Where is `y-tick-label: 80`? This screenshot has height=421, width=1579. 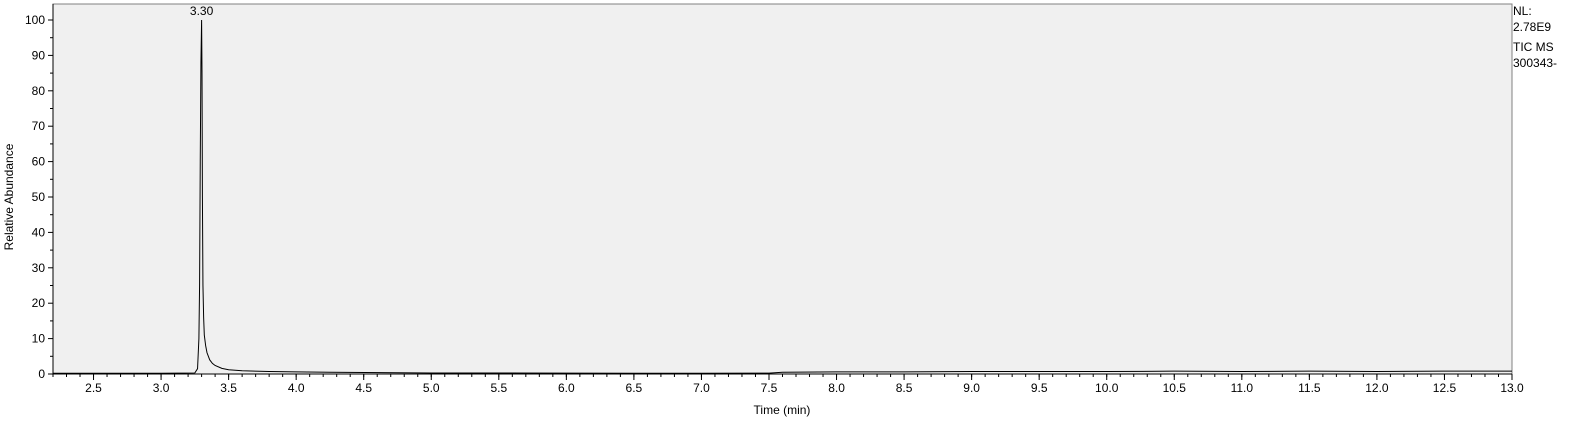 y-tick-label: 80 is located at coordinates (39, 91).